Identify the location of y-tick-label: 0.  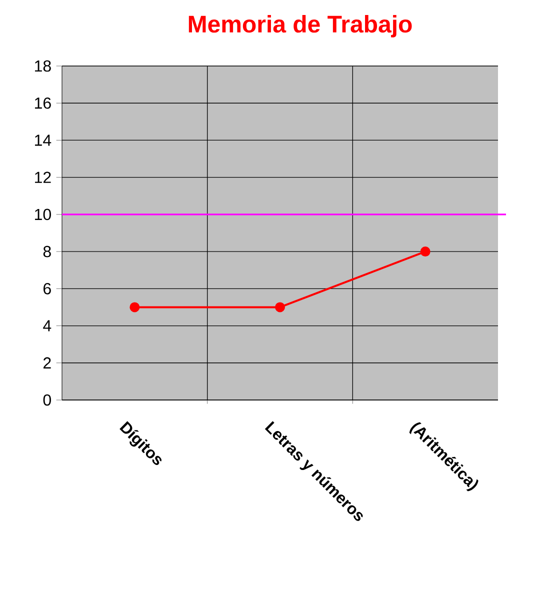
(47, 400).